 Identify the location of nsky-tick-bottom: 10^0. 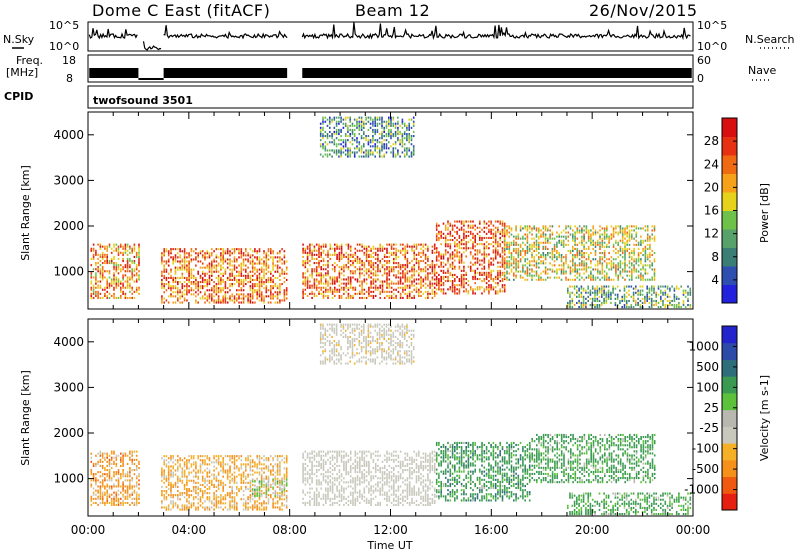
(64, 46).